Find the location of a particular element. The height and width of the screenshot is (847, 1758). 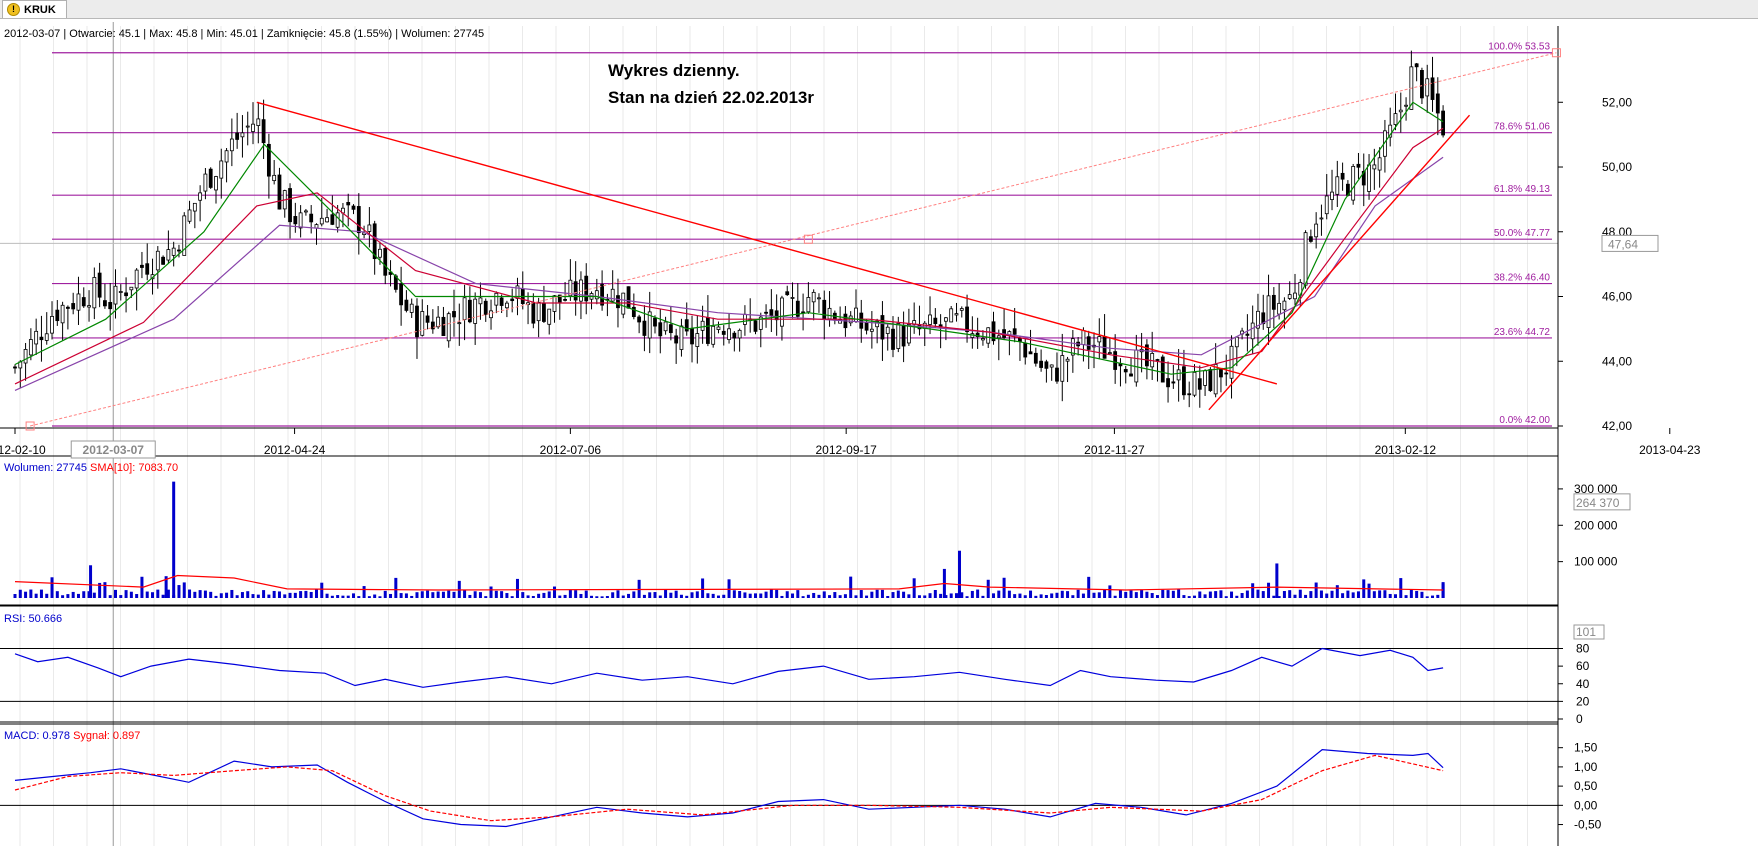

price-tick-label: 42,00 is located at coordinates (1617, 426).